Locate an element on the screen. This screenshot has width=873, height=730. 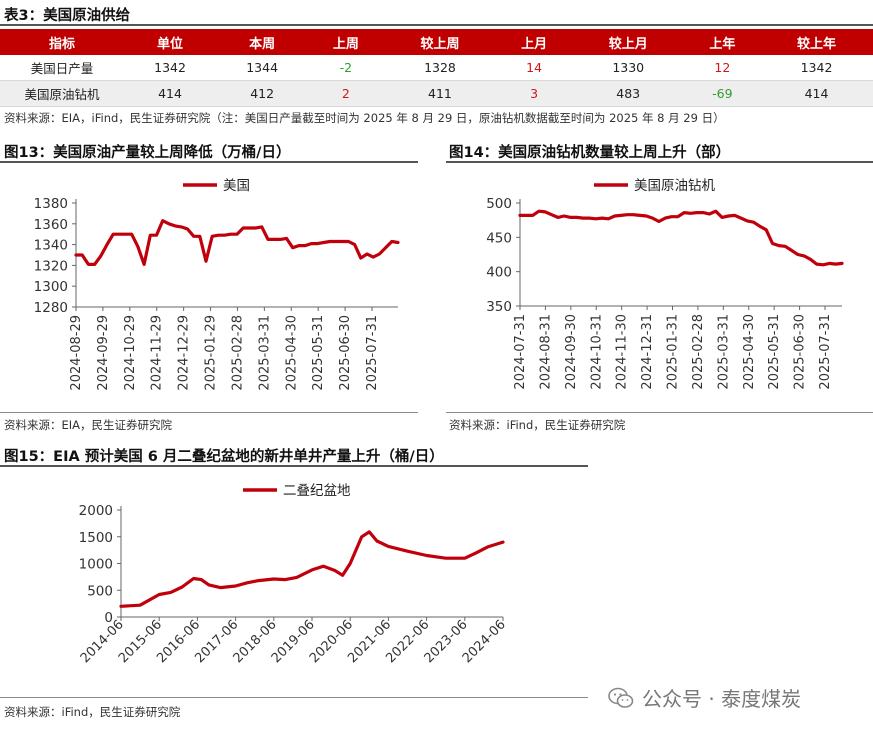
table-row: 美国原油钻机 414 412 2 411 3 483 -69 414 is located at coordinates (436, 93).